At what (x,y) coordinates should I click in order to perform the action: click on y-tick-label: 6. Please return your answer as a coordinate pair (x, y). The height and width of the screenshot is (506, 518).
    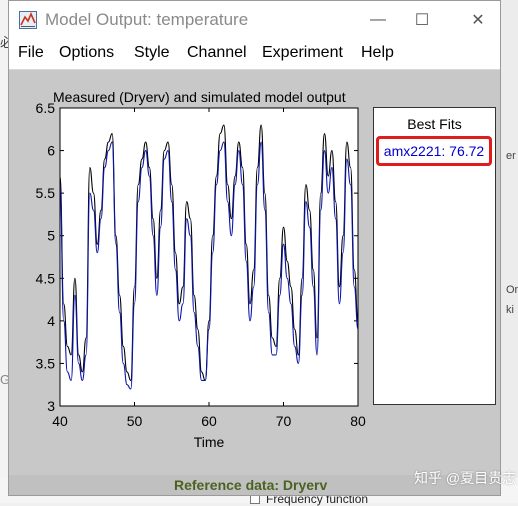
    Looking at the image, I should click on (51, 151).